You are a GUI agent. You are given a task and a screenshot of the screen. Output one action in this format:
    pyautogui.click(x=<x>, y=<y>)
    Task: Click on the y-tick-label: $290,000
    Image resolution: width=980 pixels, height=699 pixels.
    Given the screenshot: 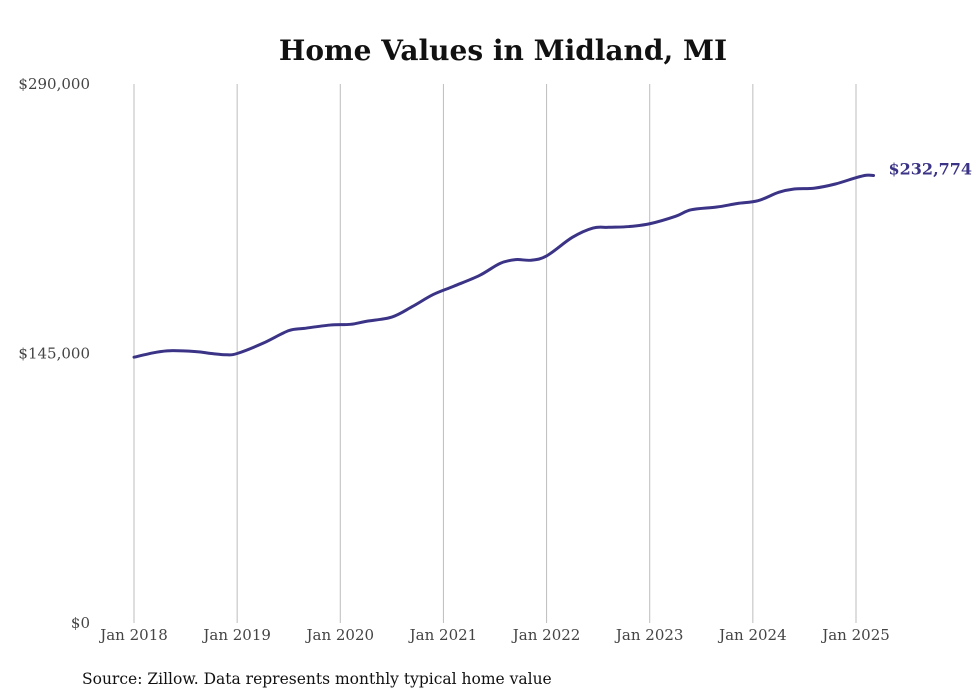 What is the action you would take?
    pyautogui.click(x=54, y=84)
    